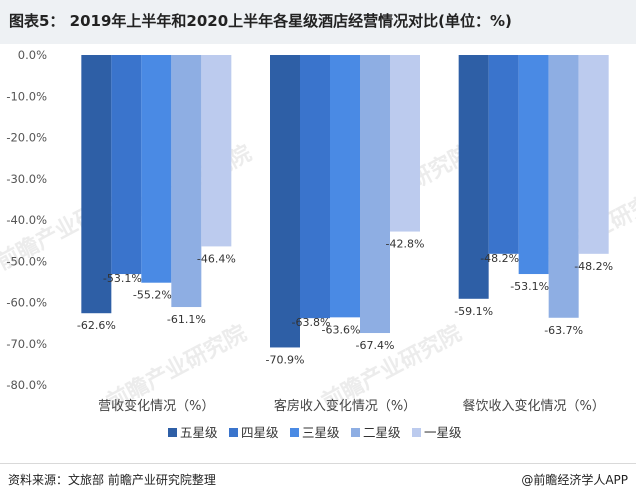 This screenshot has height=497, width=636. I want to click on chart-title: 图表5： 2019年上半年和2020上半年各星级酒店经营情况对比(单位：%), so click(260, 21).